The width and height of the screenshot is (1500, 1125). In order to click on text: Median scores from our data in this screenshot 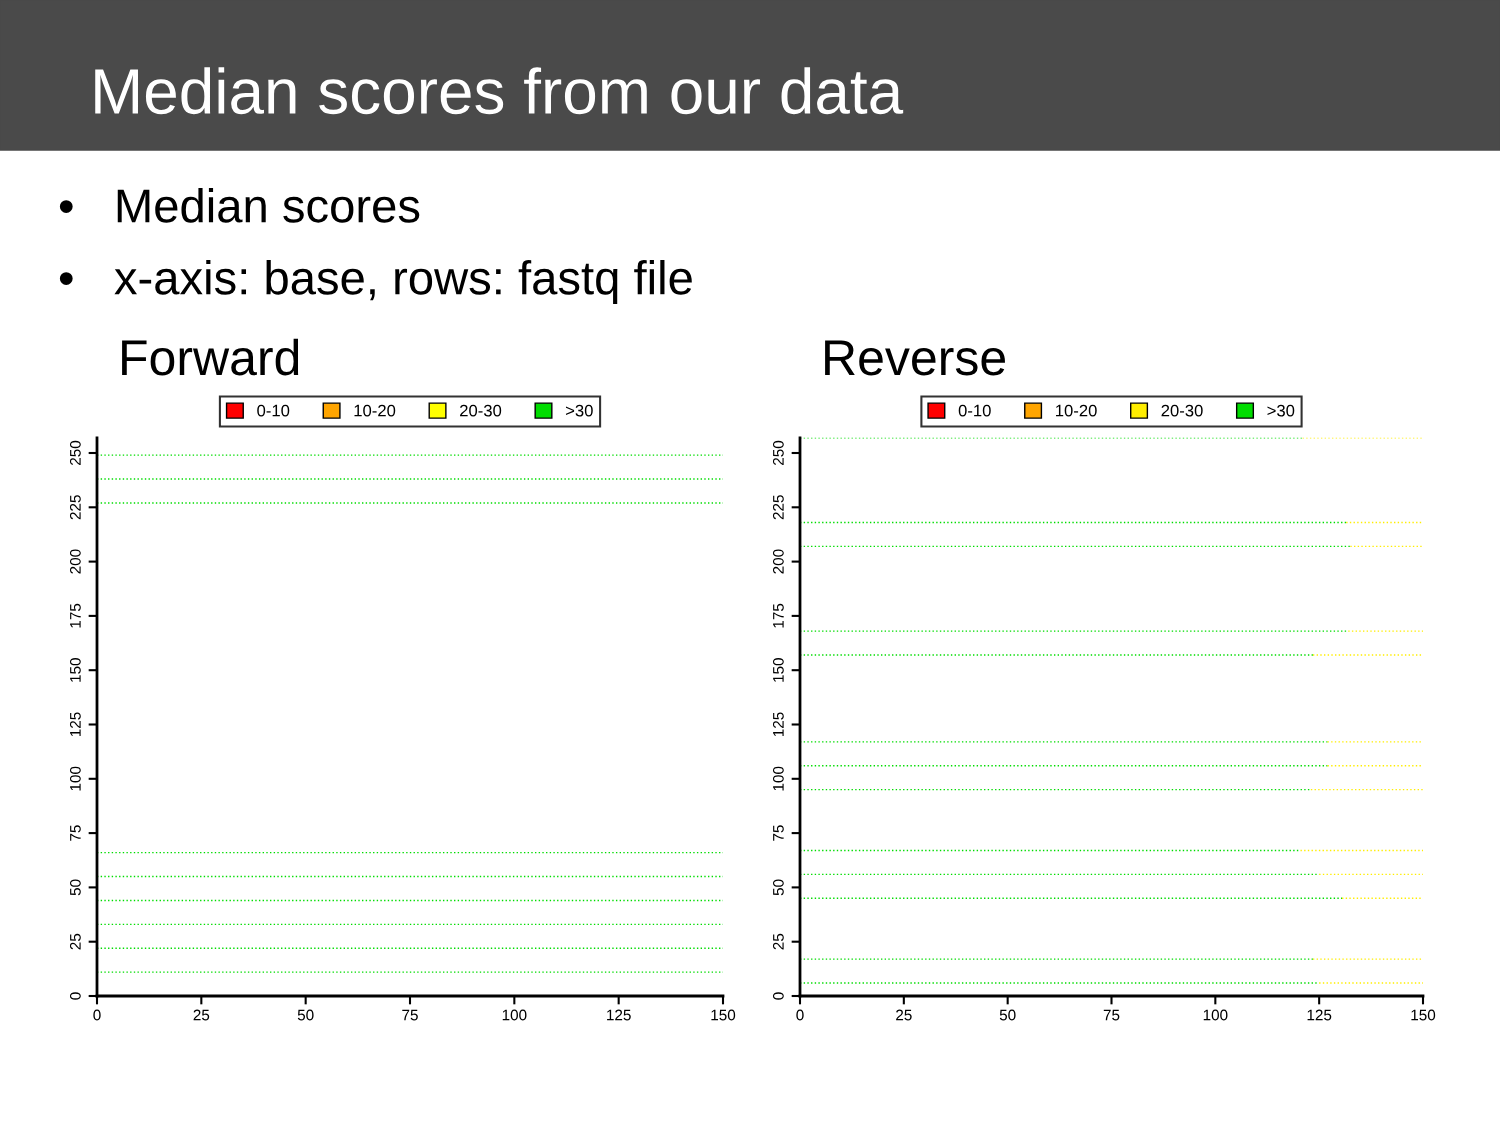, I will do `click(499, 91)`.